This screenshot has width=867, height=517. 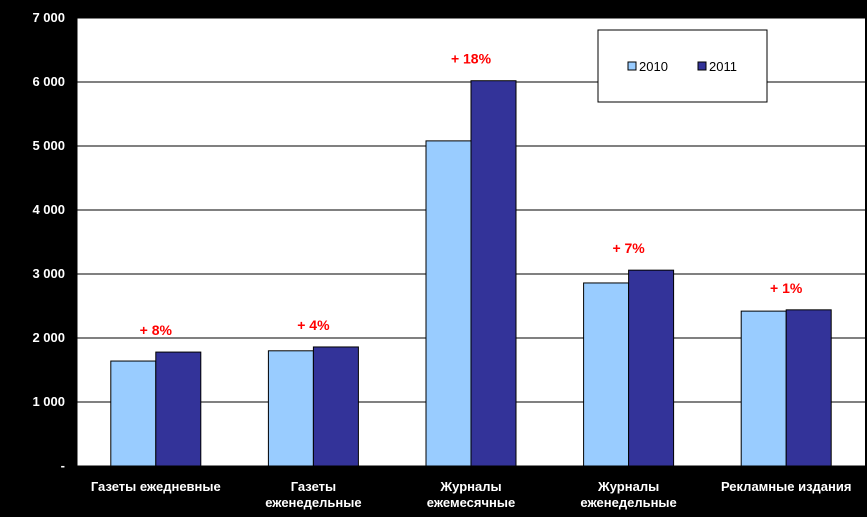 I want to click on y-axis-ticks: - 1 000 2 000 3 000 4 000 5 000 6 000 7 000, so click(x=48, y=241).